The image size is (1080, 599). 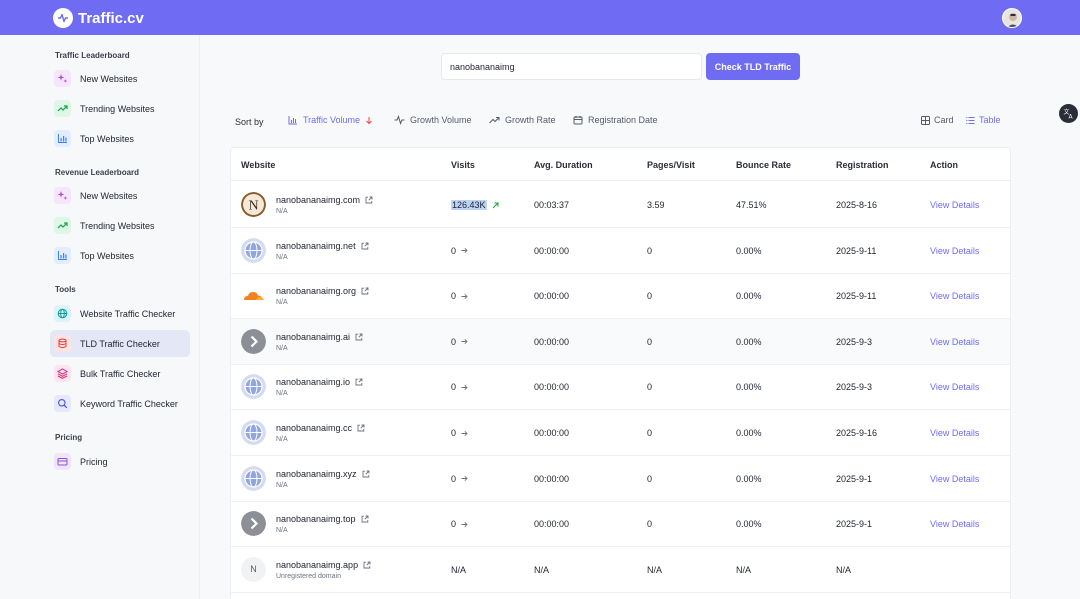 I want to click on sidebar-item-pricing: Pricing, so click(x=120, y=461).